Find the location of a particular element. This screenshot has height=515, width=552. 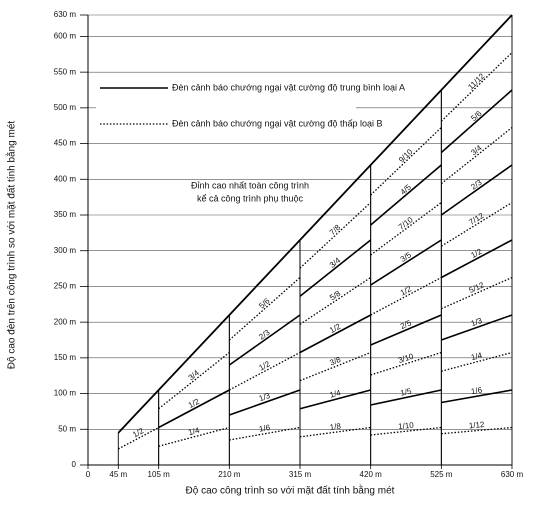

x-tick-label: 525 m is located at coordinates (441, 474).